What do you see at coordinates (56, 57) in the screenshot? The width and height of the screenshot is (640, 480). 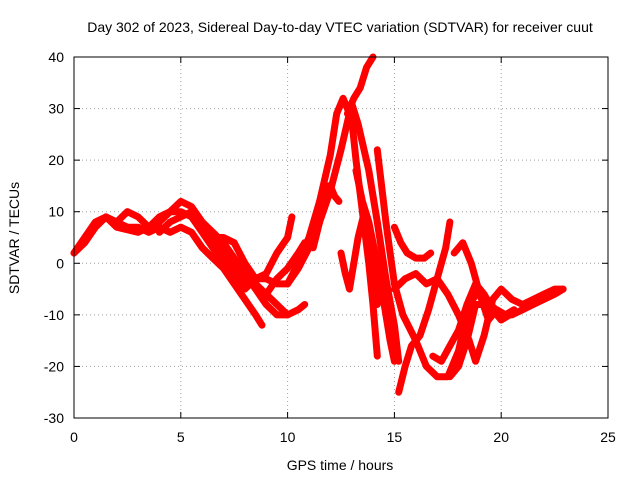 I see `y-tick-label: 40` at bounding box center [56, 57].